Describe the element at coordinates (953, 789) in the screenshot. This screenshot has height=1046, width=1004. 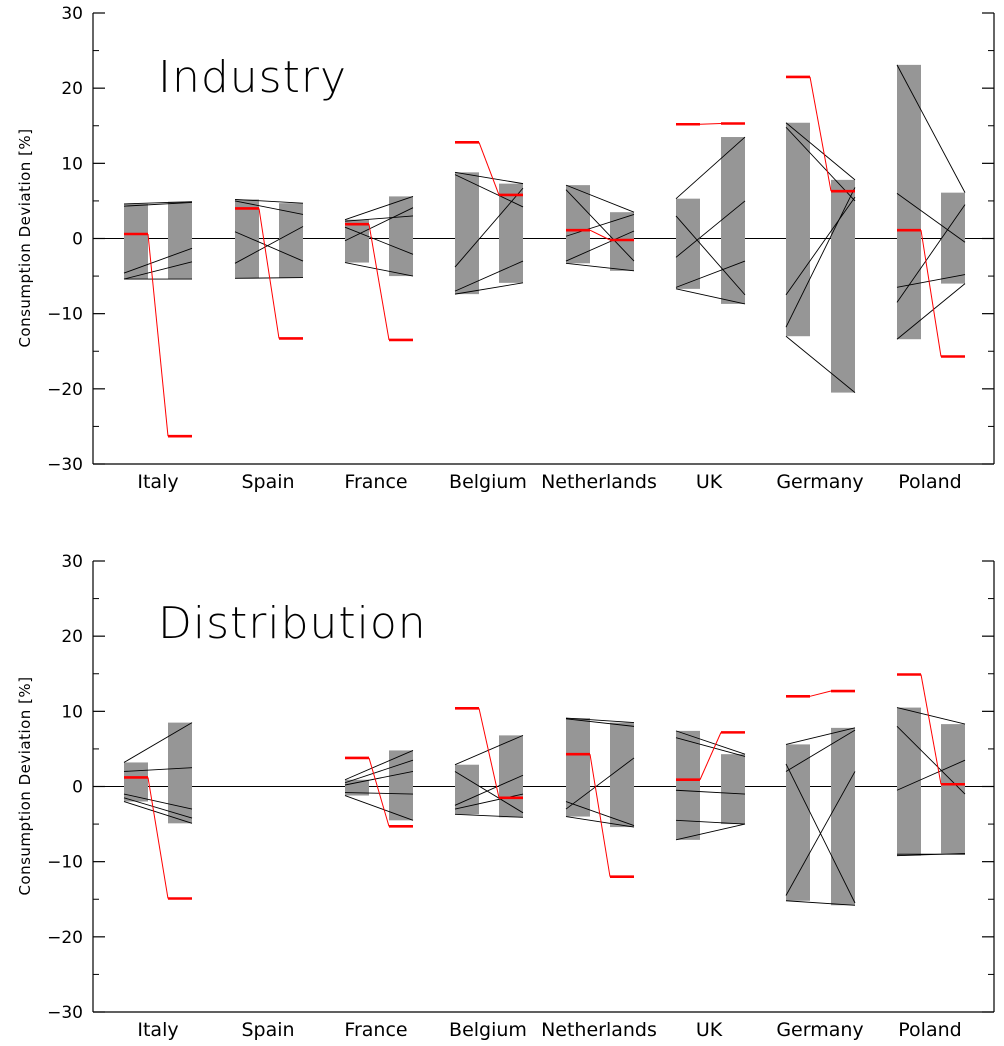
I see `range-bar-right-poland` at that location.